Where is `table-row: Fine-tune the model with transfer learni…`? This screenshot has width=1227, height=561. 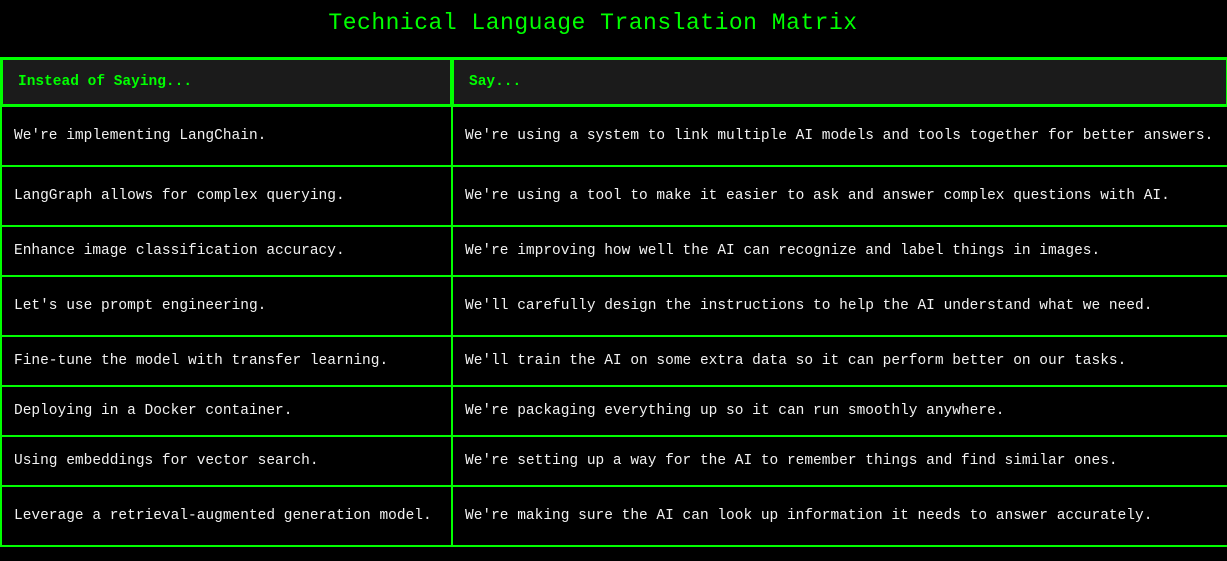
table-row: Fine-tune the model with transfer learni… is located at coordinates (613, 361).